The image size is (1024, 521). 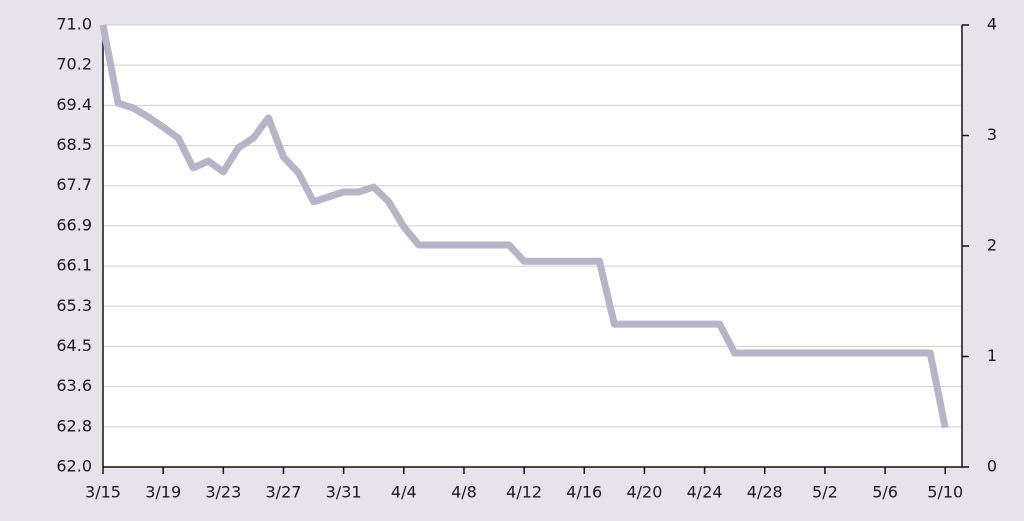 I want to click on x-tick-label: 3/15, so click(x=103, y=492).